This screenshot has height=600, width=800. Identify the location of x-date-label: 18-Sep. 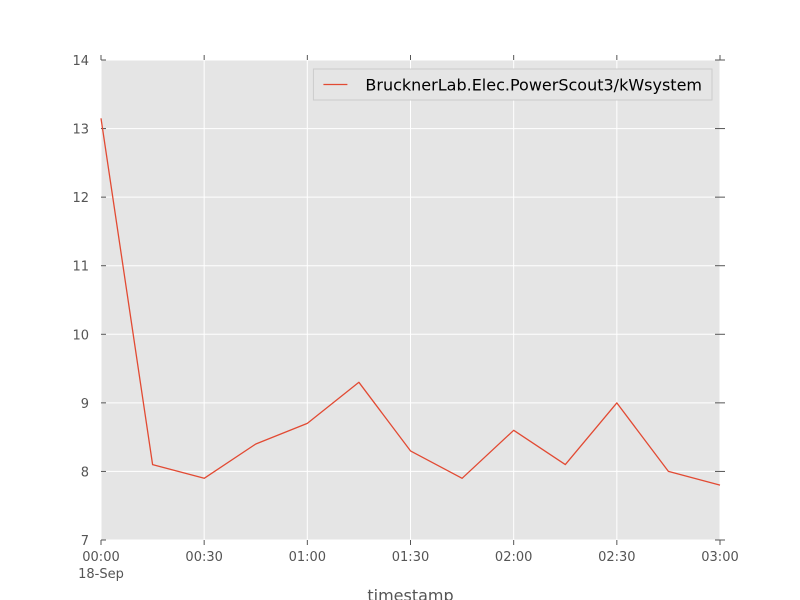
(101, 574).